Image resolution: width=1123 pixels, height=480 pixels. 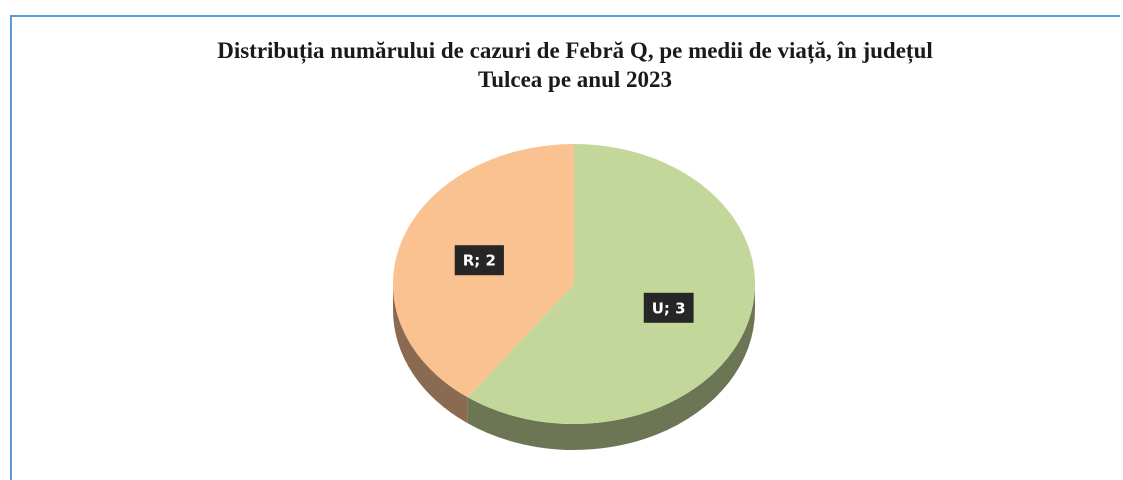 I want to click on data-label-text: U; 3, so click(x=669, y=308).